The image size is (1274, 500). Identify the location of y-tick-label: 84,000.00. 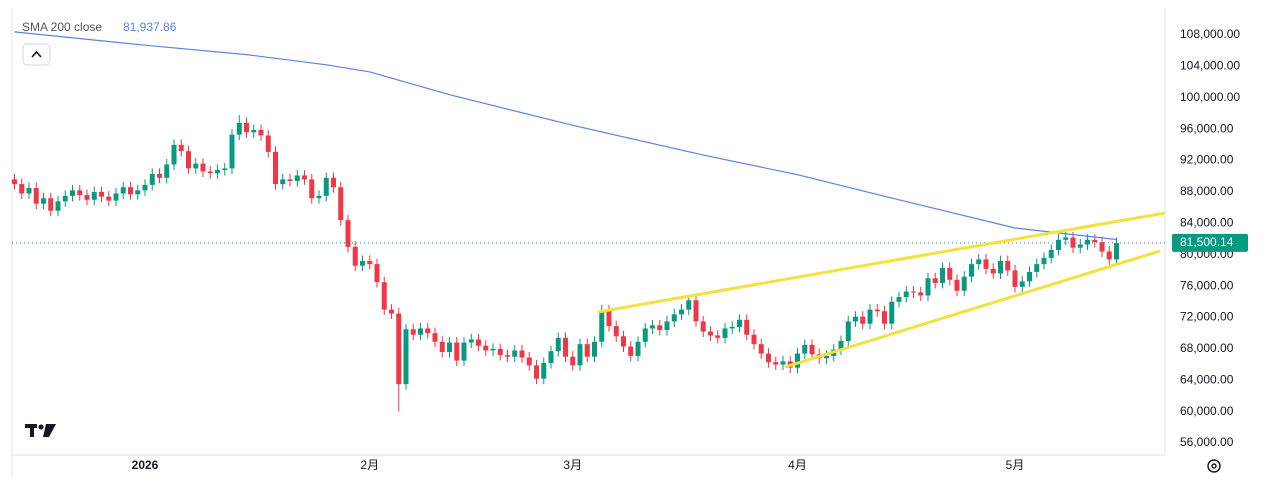
(1207, 222).